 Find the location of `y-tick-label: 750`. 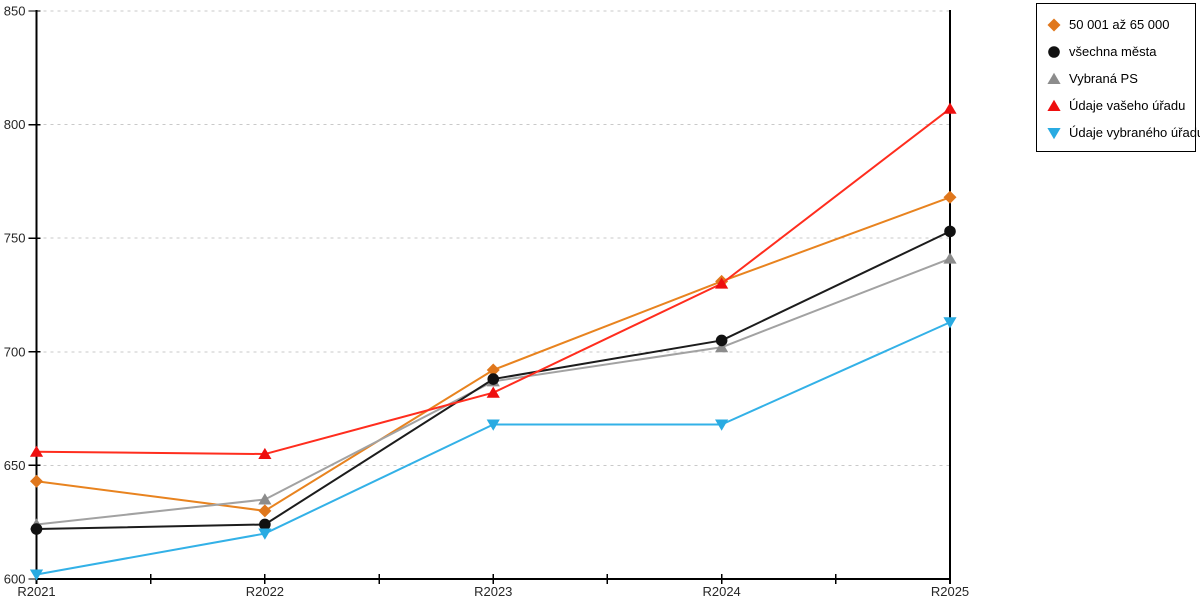

y-tick-label: 750 is located at coordinates (15, 238).